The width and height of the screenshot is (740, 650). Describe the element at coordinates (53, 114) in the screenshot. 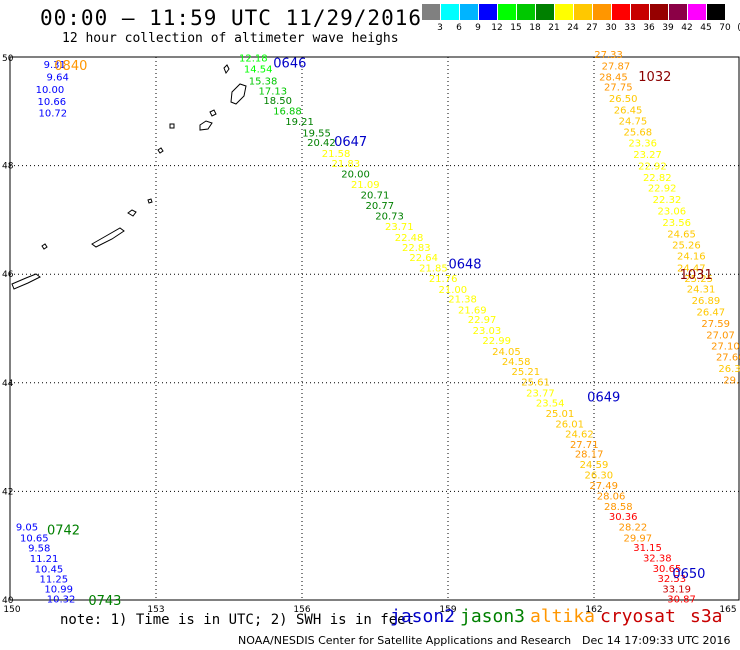

I see `swh-value-label: 10.72` at that location.